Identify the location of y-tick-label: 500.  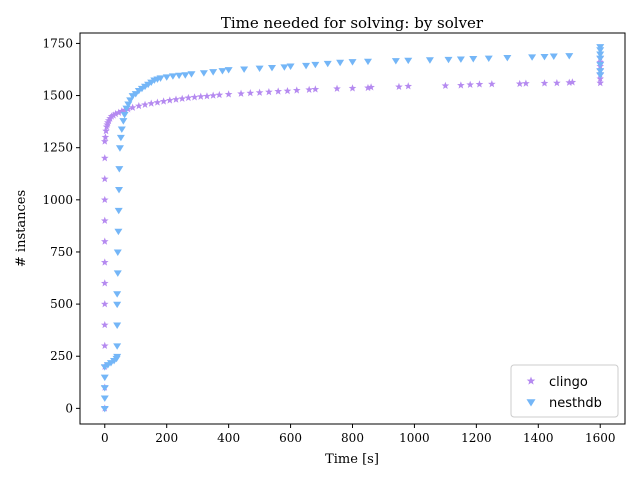
(61, 304).